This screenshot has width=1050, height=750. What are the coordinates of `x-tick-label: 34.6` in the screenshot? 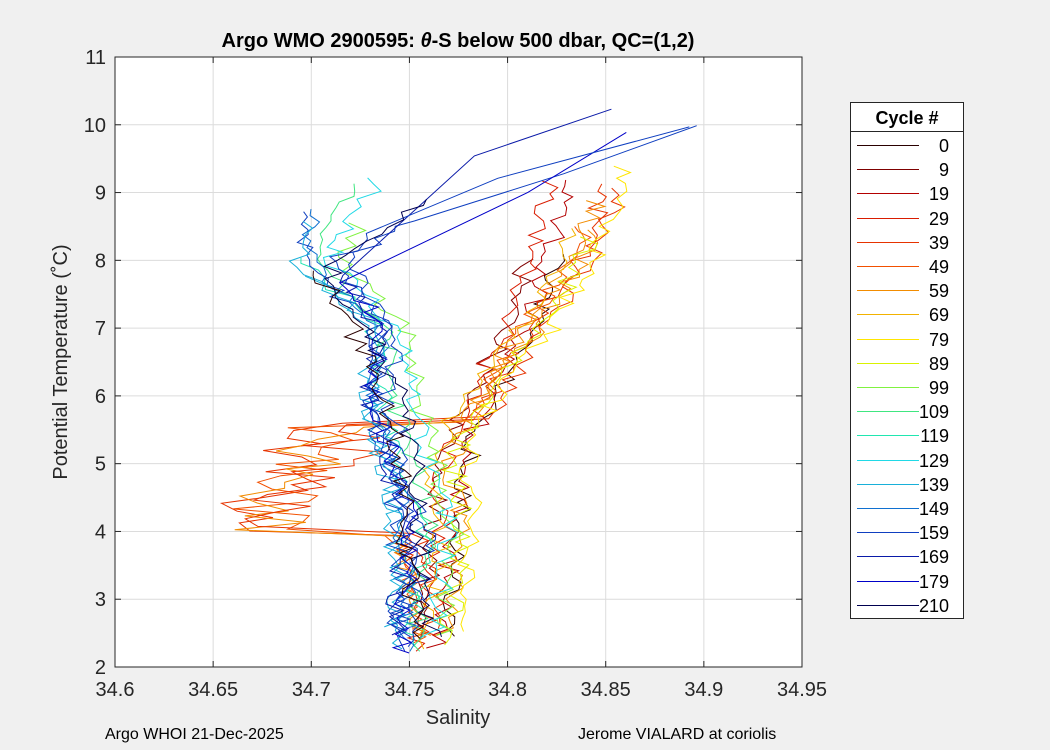 It's located at (115, 690).